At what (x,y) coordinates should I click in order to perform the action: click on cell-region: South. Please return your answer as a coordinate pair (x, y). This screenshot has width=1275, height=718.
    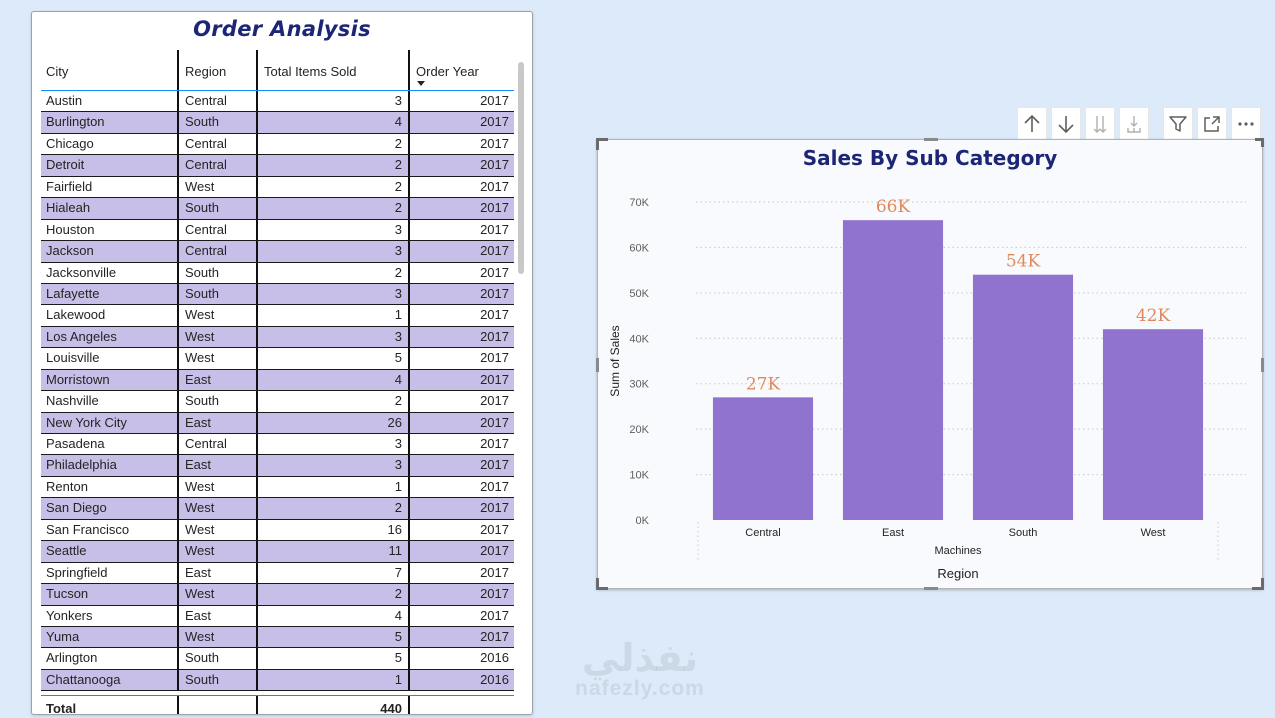
    Looking at the image, I should click on (216, 680).